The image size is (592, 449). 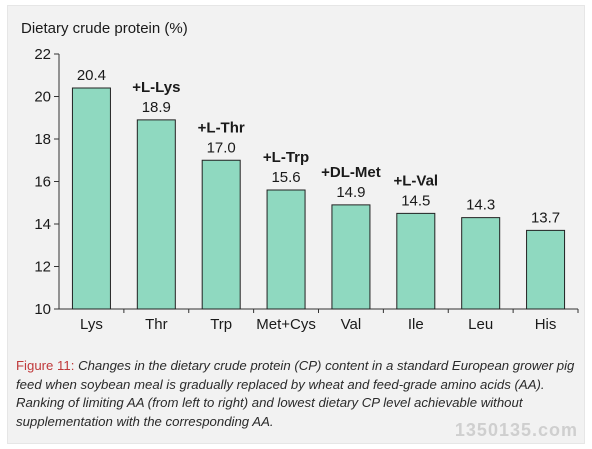 What do you see at coordinates (351, 257) in the screenshot?
I see `bar-val` at bounding box center [351, 257].